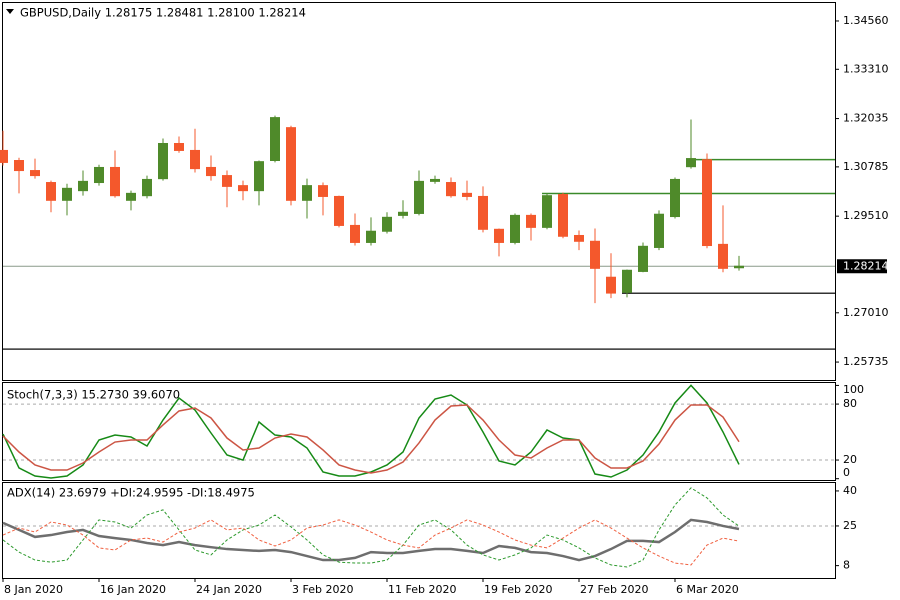  I want to click on y-tick-label: 0, so click(846, 472).